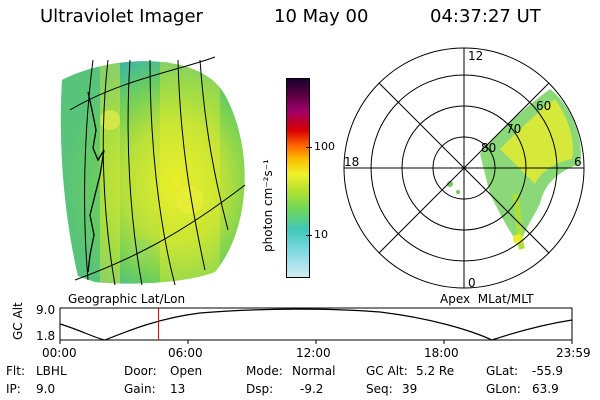 The image size is (600, 400). Describe the element at coordinates (312, 389) in the screenshot. I see `dsp-value: -9.2` at that location.